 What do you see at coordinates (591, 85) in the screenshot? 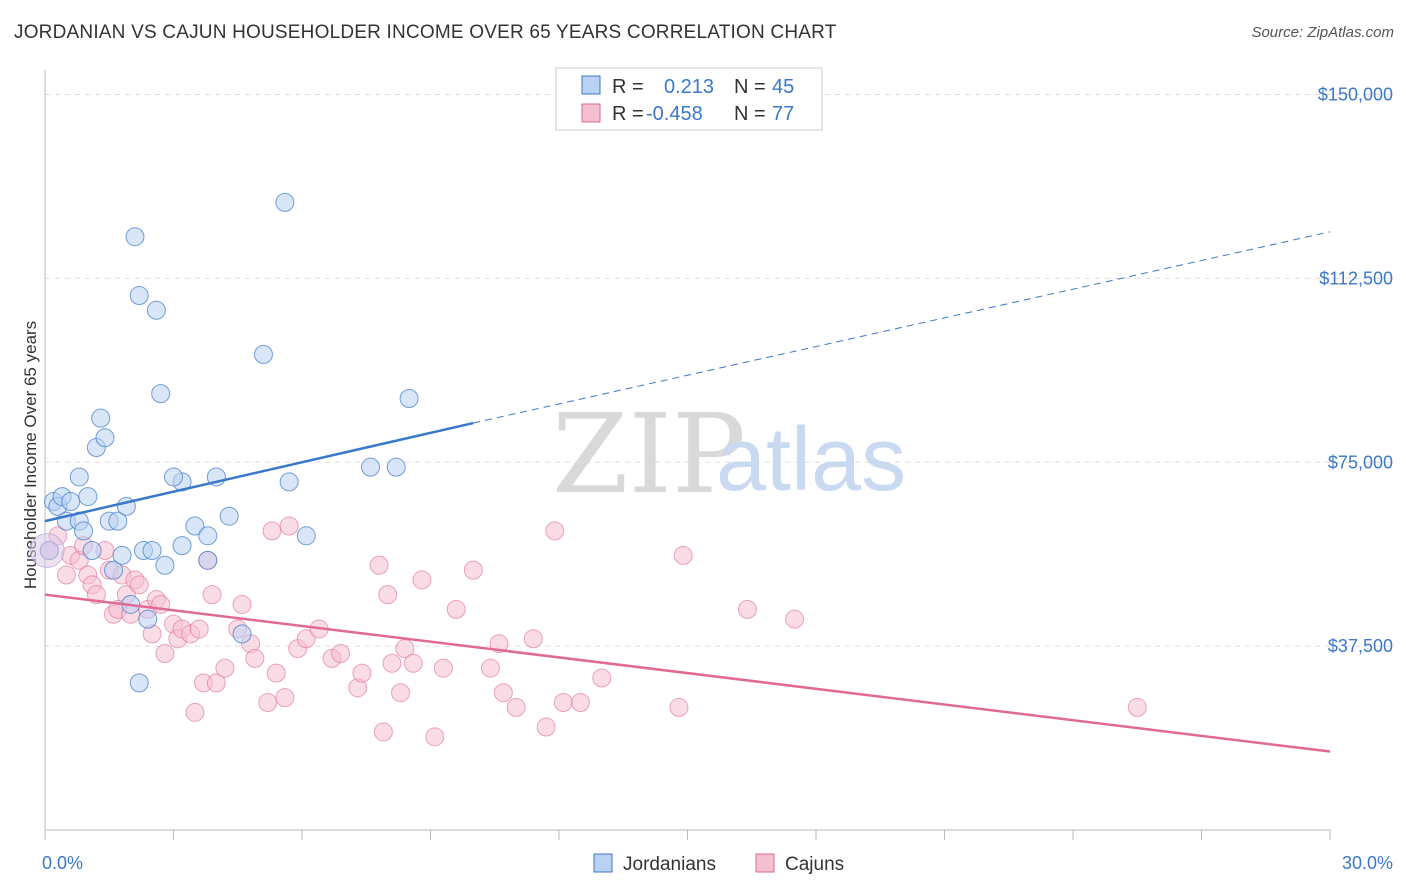
I see `legend-swatch-jordanian` at bounding box center [591, 85].